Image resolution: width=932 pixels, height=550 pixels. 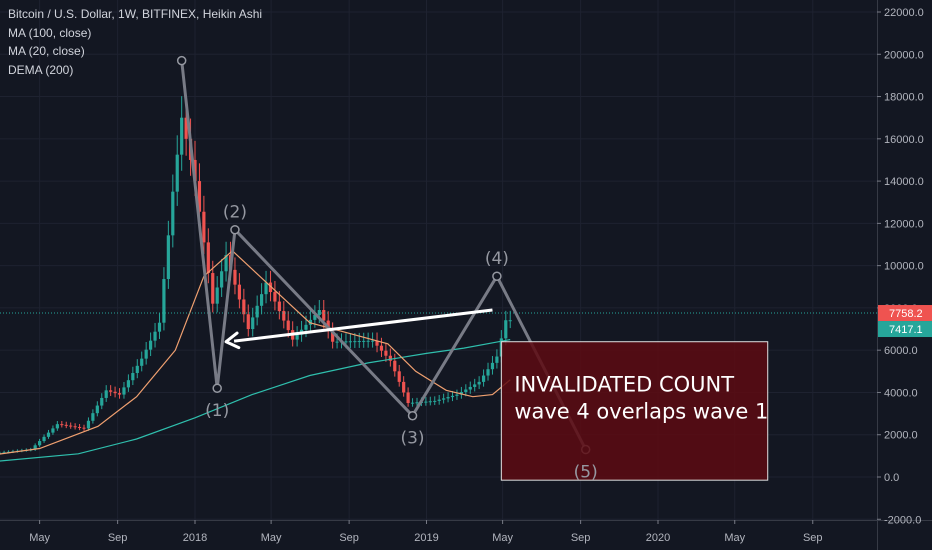 I want to click on wave-label-5-overlay: (5), so click(x=586, y=473).